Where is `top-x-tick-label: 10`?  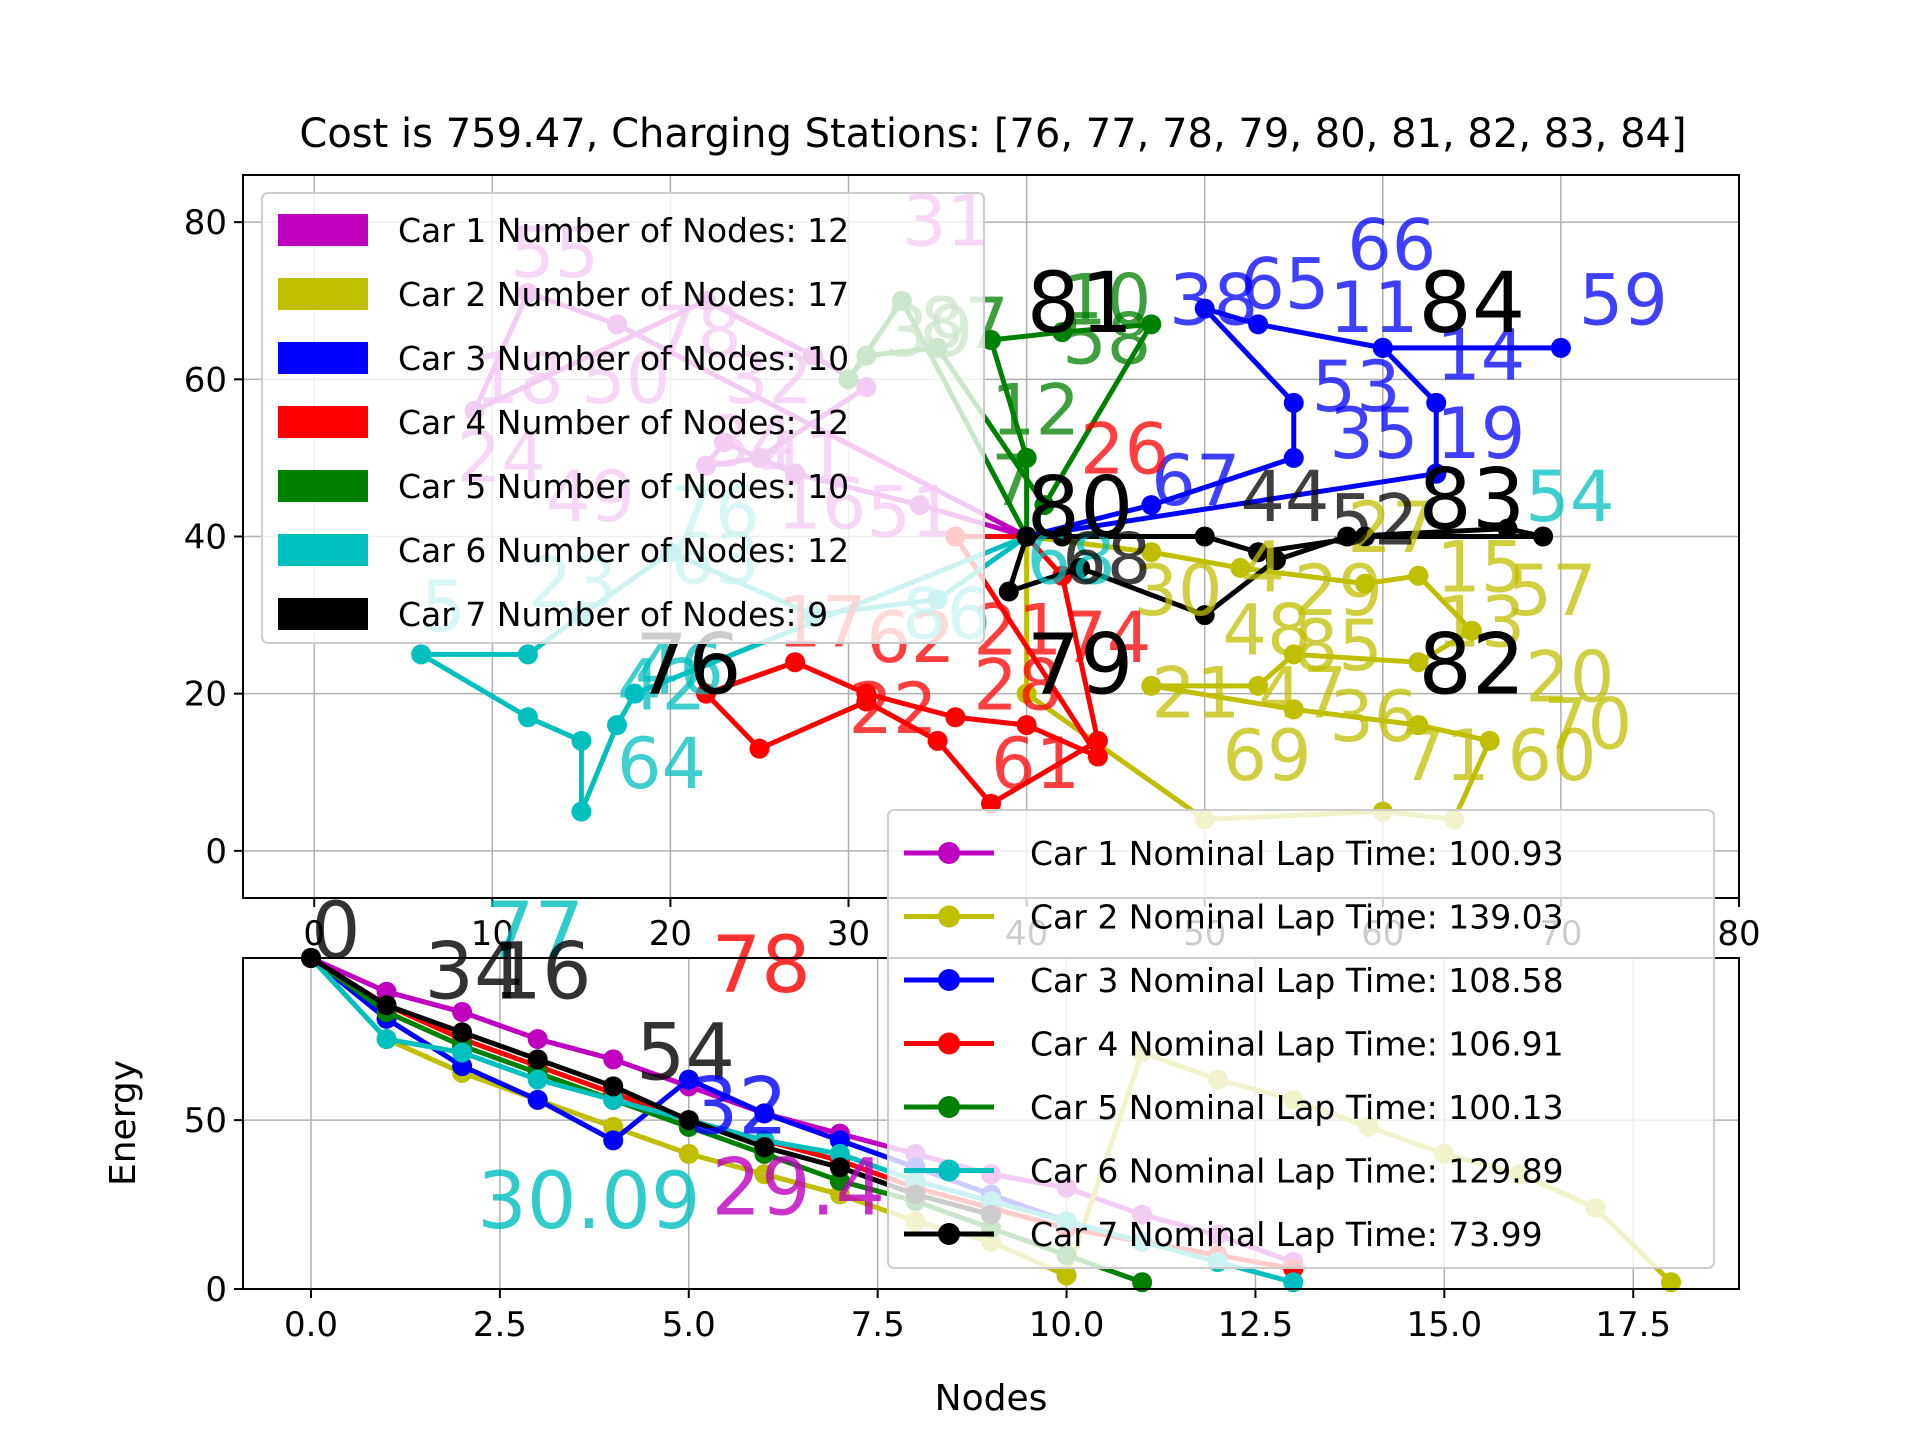
top-x-tick-label: 10 is located at coordinates (492, 934).